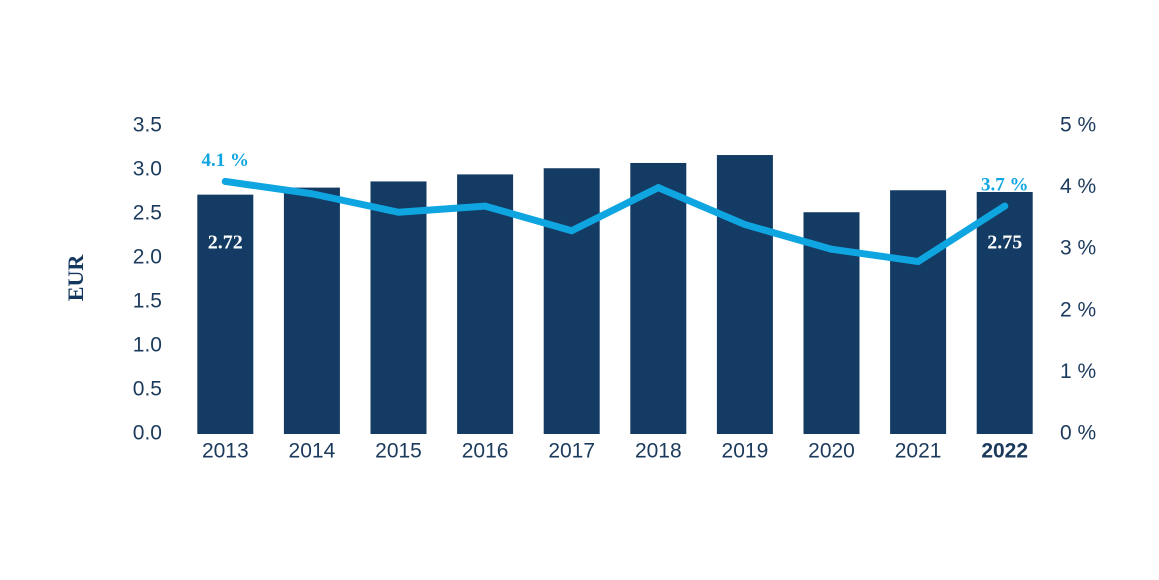 The image size is (1159, 580). Describe the element at coordinates (398, 451) in the screenshot. I see `x-tick-label: 2015` at that location.